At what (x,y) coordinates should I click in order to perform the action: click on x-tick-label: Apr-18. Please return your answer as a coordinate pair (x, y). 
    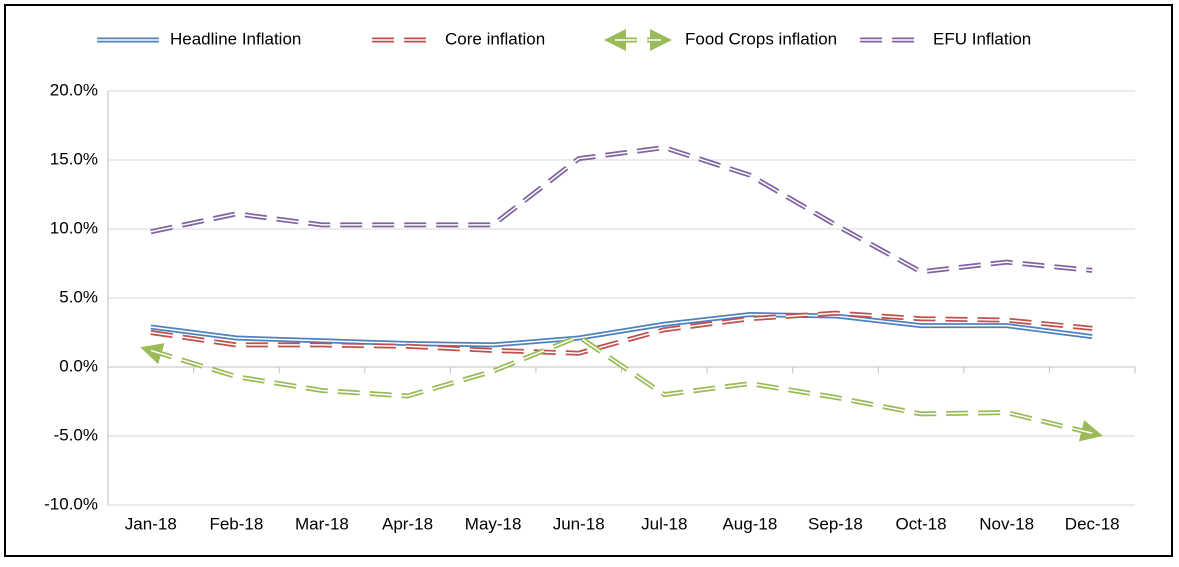
    Looking at the image, I should click on (407, 523).